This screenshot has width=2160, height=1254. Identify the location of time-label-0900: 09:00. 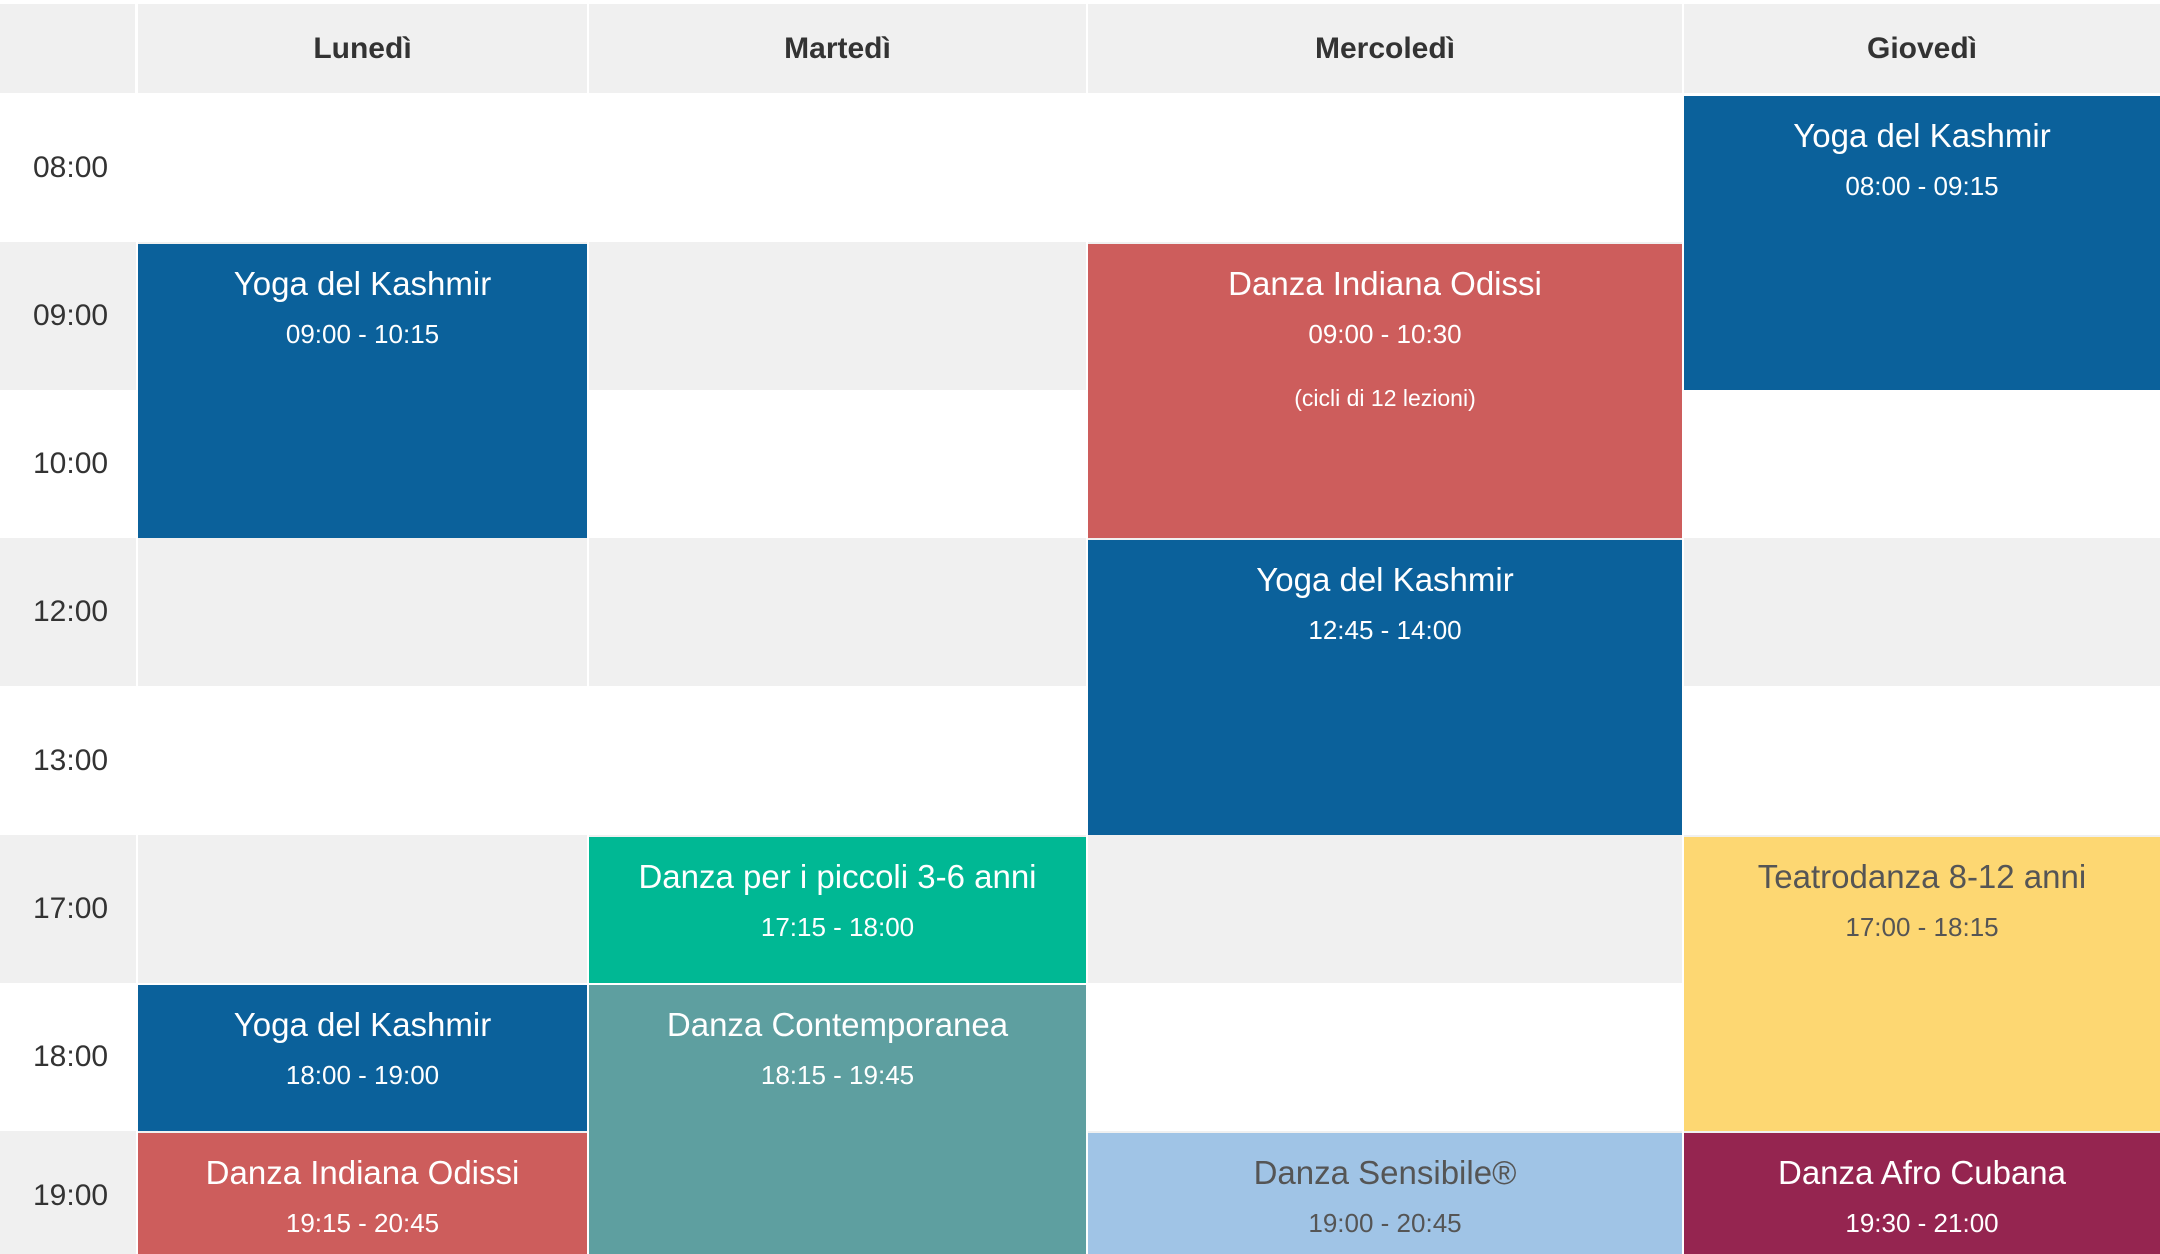
(71, 315).